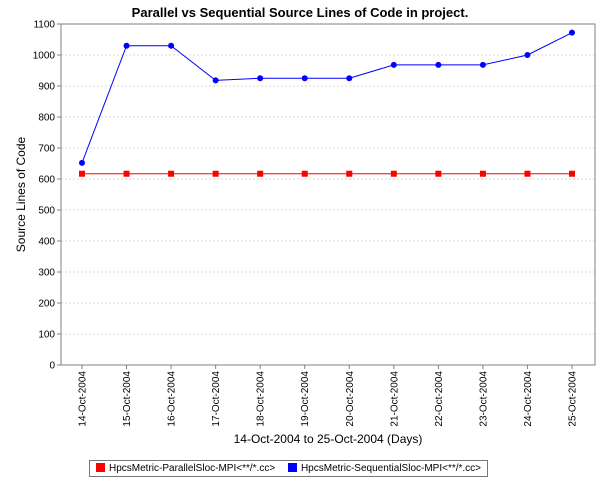 The width and height of the screenshot is (600, 480). Describe the element at coordinates (350, 399) in the screenshot. I see `x-tick-label: 20-Oct-2004` at that location.